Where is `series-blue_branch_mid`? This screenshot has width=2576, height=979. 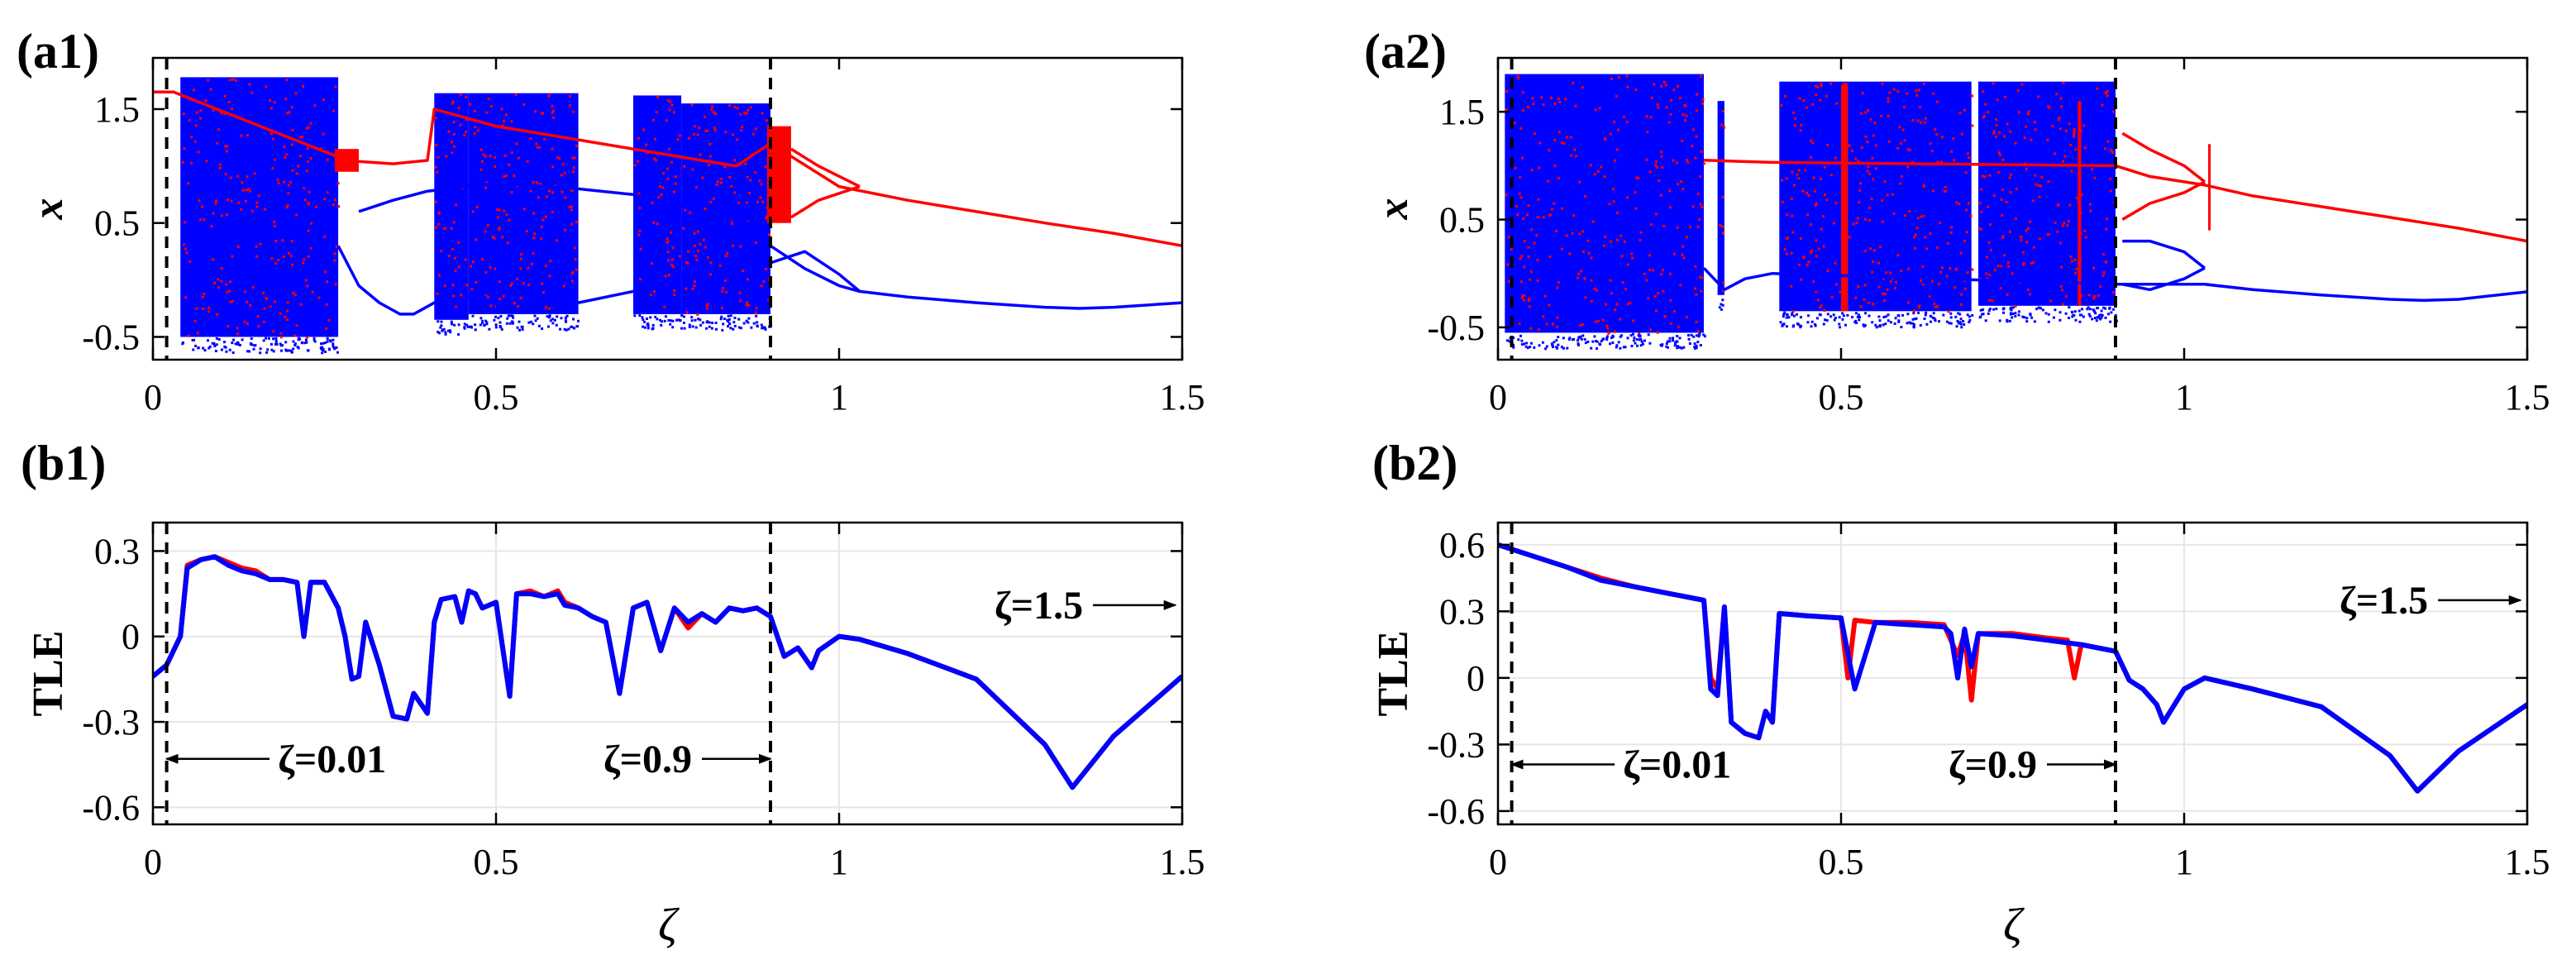 series-blue_branch_mid is located at coordinates (564, 206).